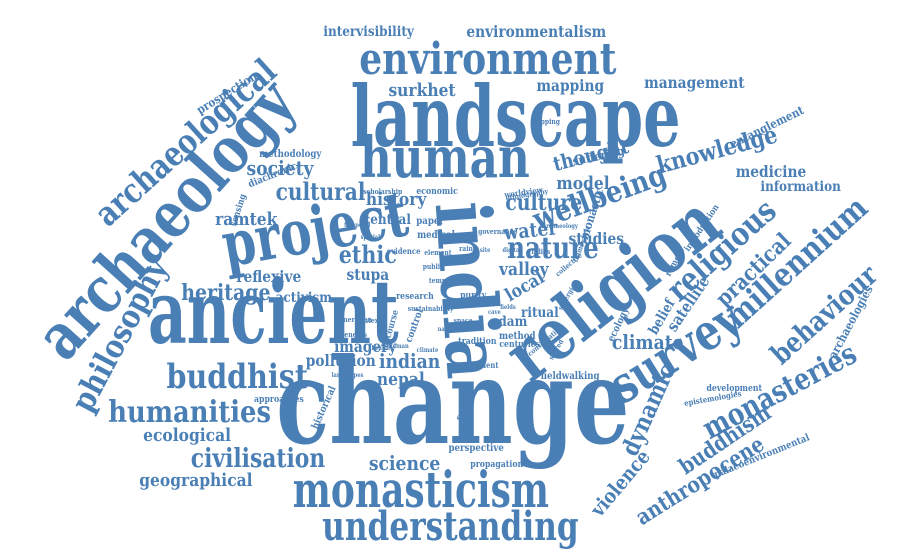  What do you see at coordinates (246, 219) in the screenshot?
I see `word-ramtek: ramtek` at bounding box center [246, 219].